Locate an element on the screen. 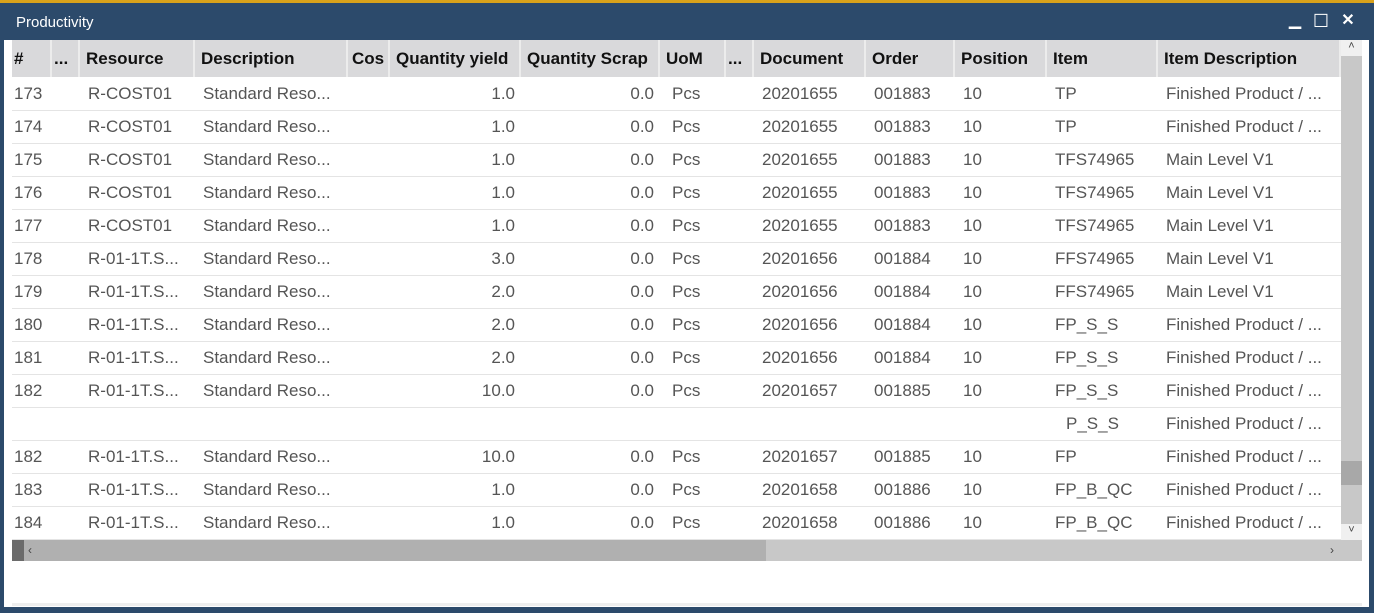 This screenshot has height=613, width=1374. horizontal-scrollbar: ‹ › is located at coordinates (687, 550).